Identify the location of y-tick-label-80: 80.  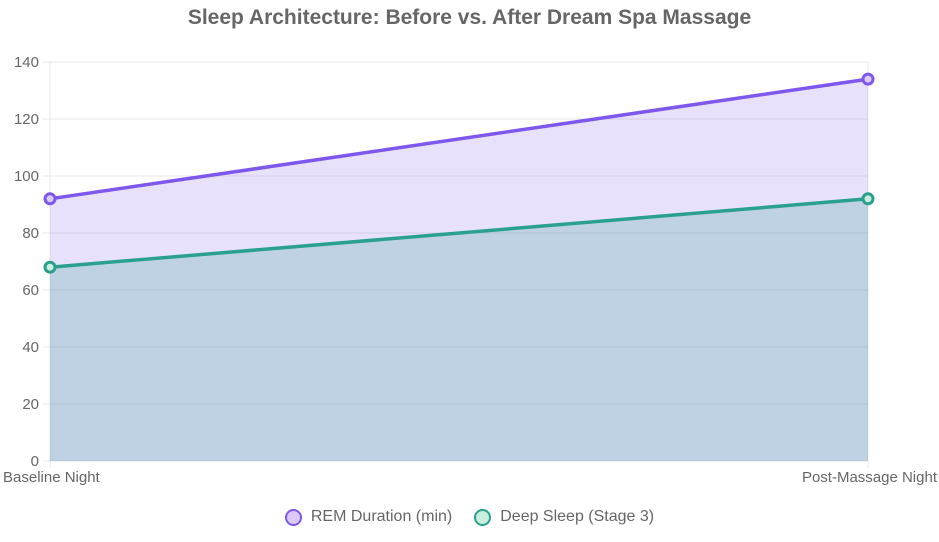
(30, 233).